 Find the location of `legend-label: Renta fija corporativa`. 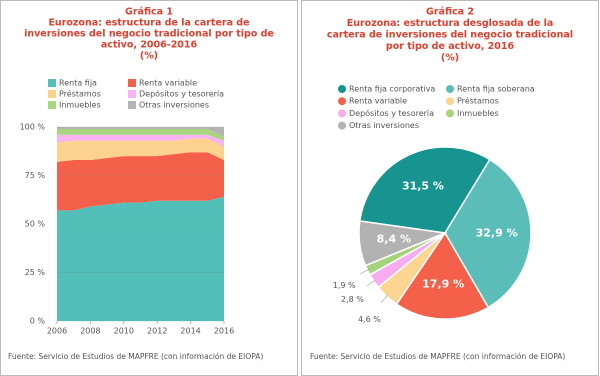

legend-label: Renta fija corporativa is located at coordinates (392, 89).